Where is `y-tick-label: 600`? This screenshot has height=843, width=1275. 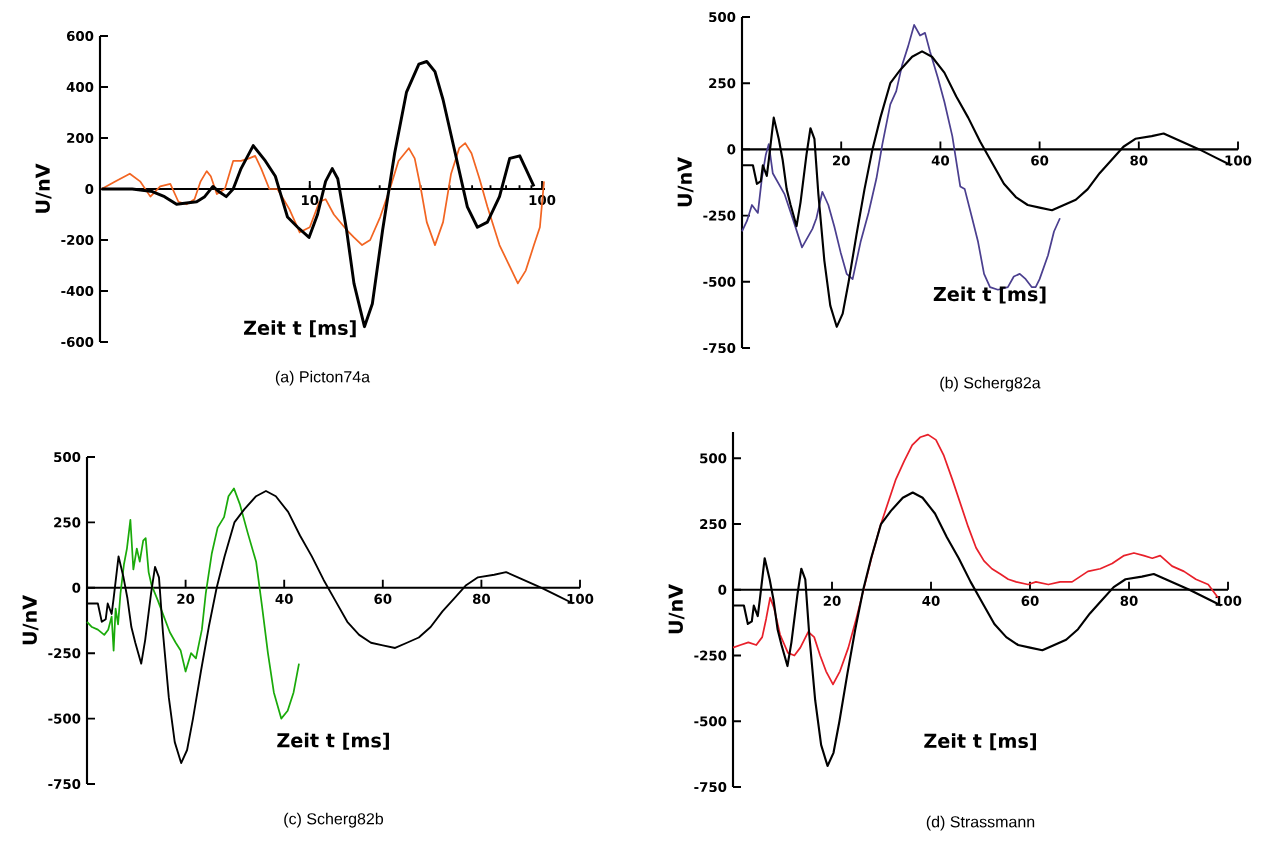
y-tick-label: 600 is located at coordinates (80, 36).